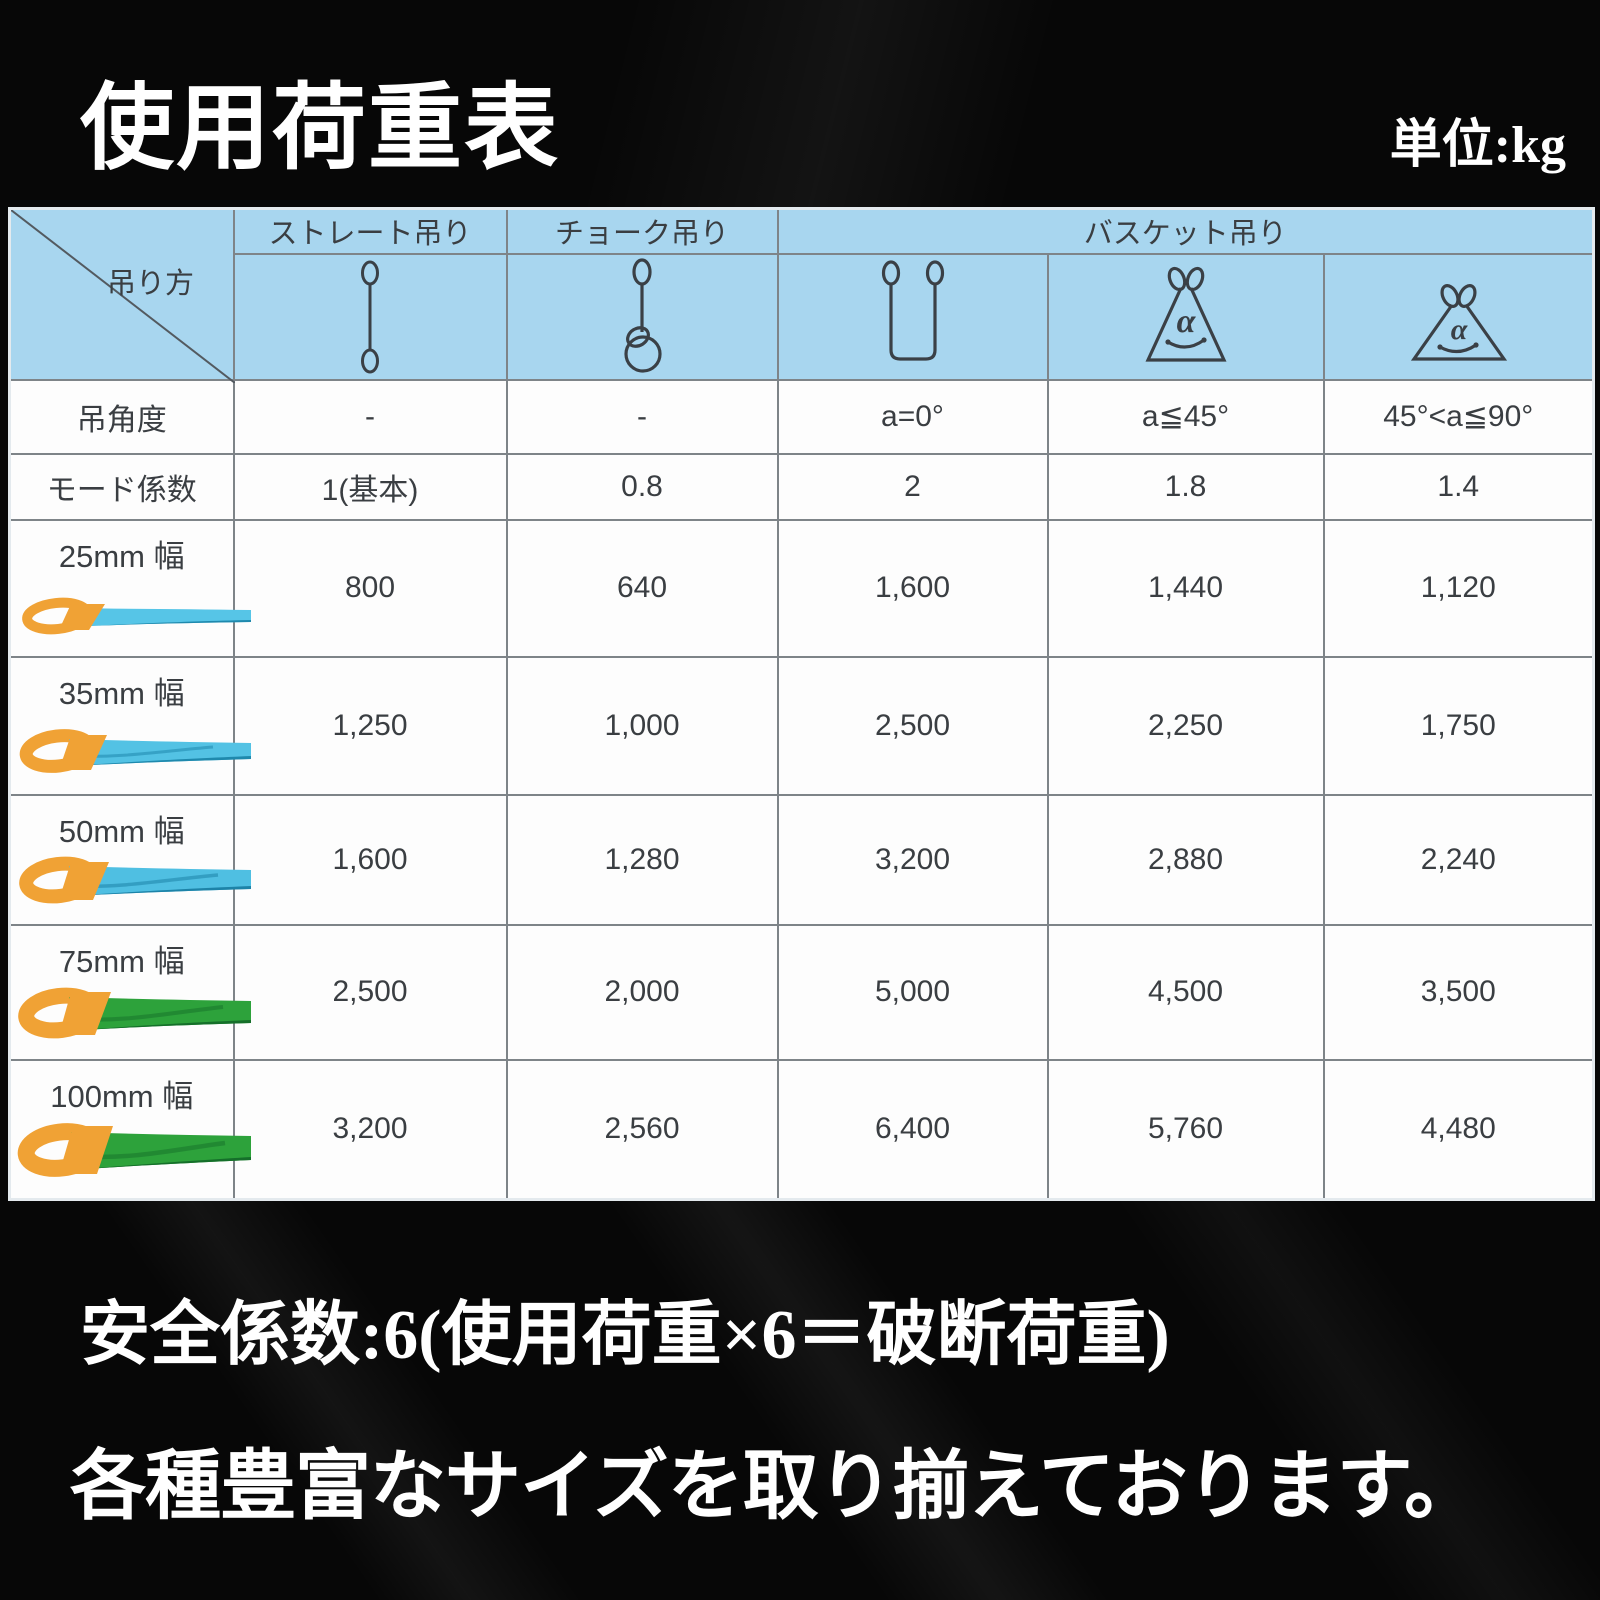 The height and width of the screenshot is (1600, 1600). What do you see at coordinates (320, 129) in the screenshot?
I see `page-title: 使用荷重表` at bounding box center [320, 129].